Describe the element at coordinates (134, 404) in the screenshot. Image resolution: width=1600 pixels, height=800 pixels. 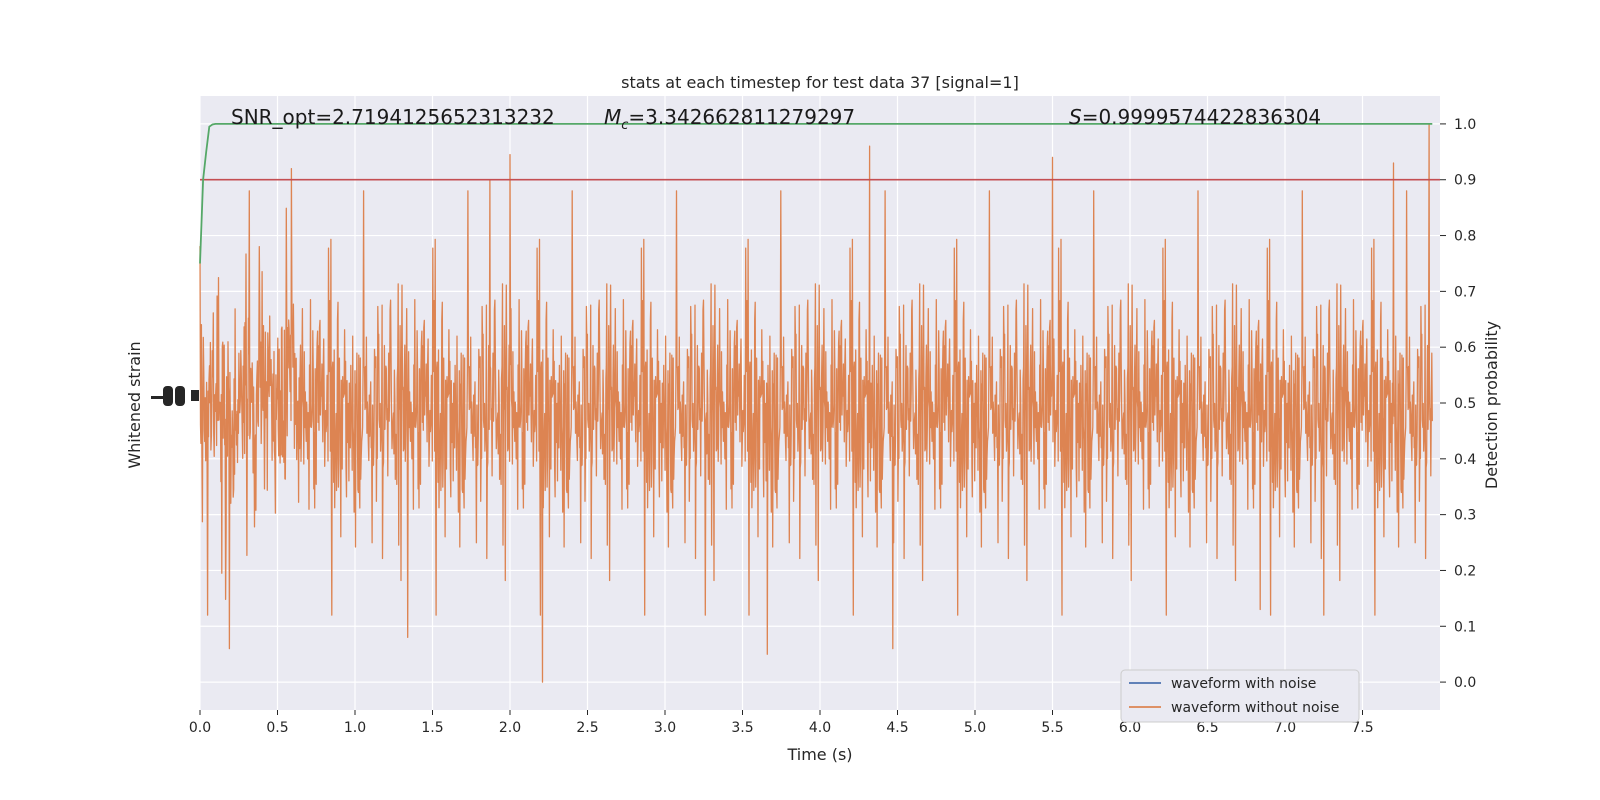
I see `left-axis-label: Whitened strain` at that location.